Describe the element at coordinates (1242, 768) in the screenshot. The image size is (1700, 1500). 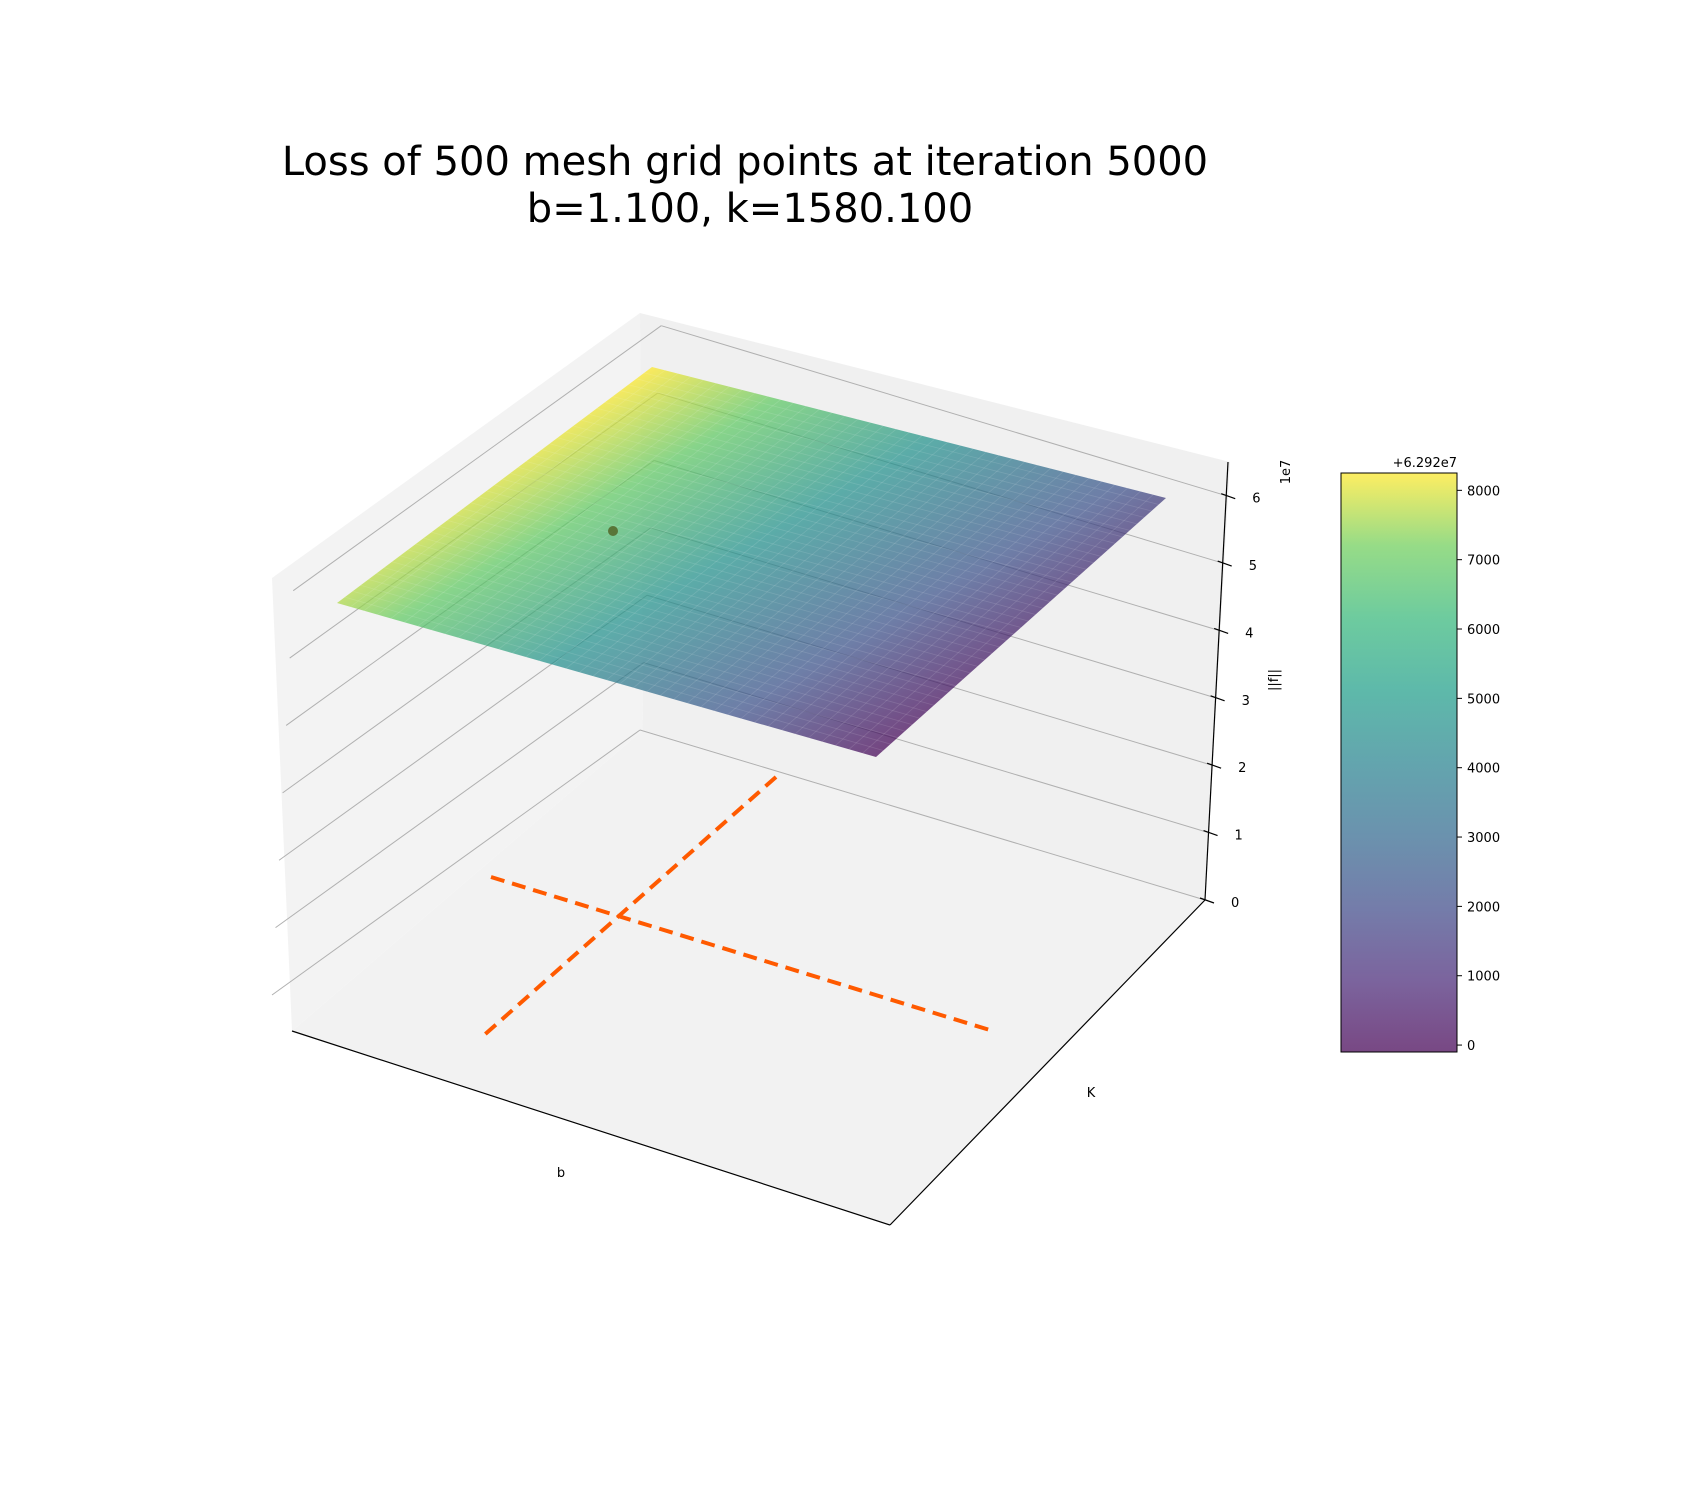
I see `z-tick-label: 2` at that location.